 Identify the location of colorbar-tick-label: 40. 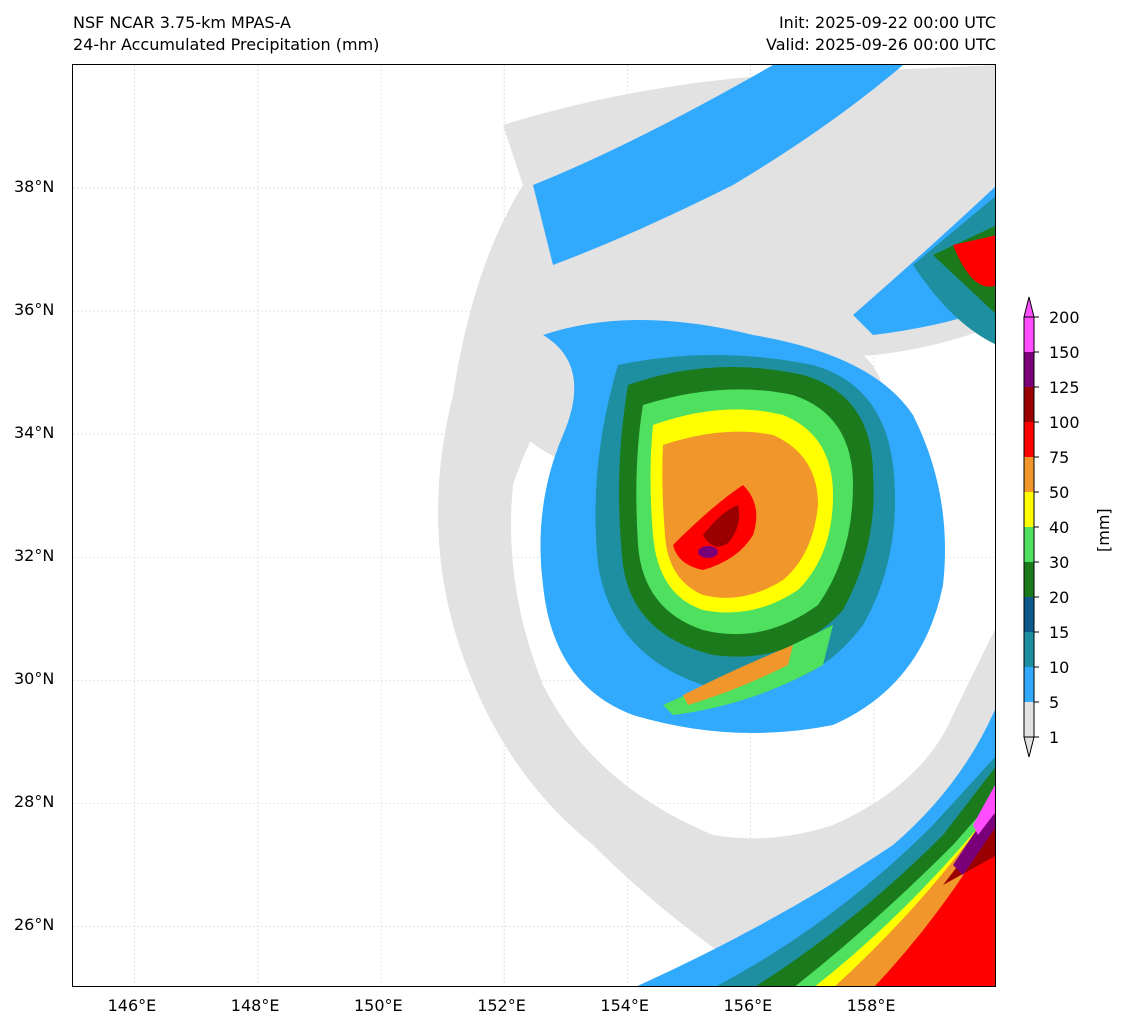
(1059, 527).